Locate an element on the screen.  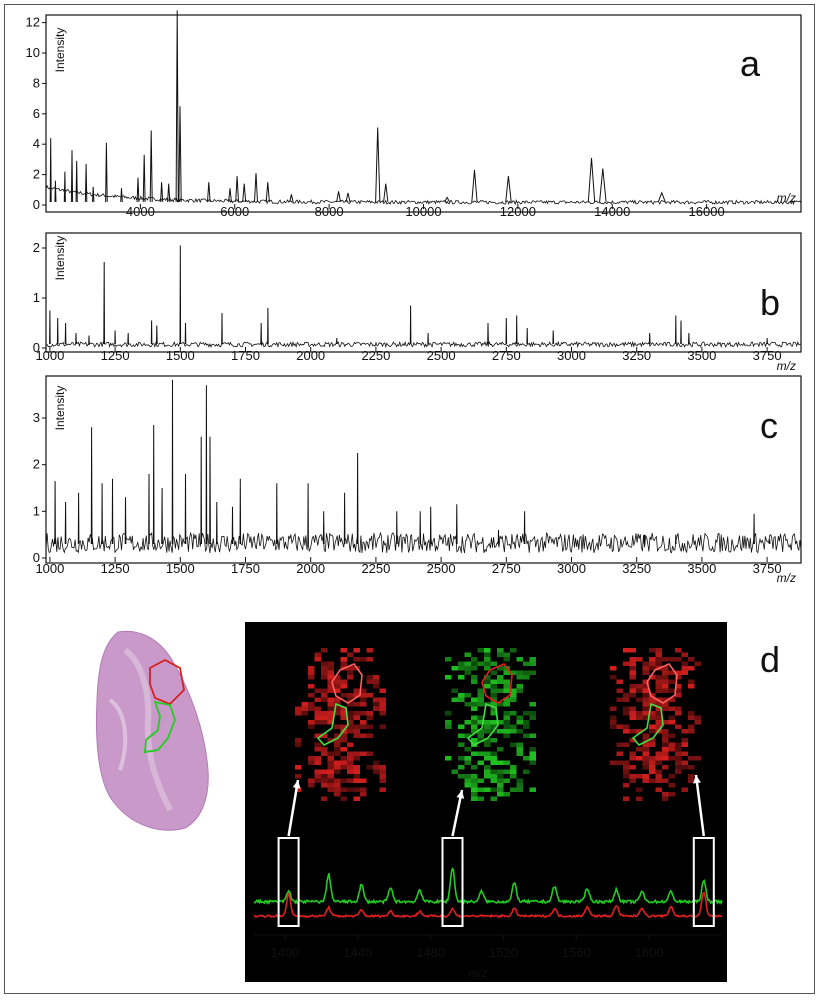
x-tick-label: 2250 is located at coordinates (375, 568).